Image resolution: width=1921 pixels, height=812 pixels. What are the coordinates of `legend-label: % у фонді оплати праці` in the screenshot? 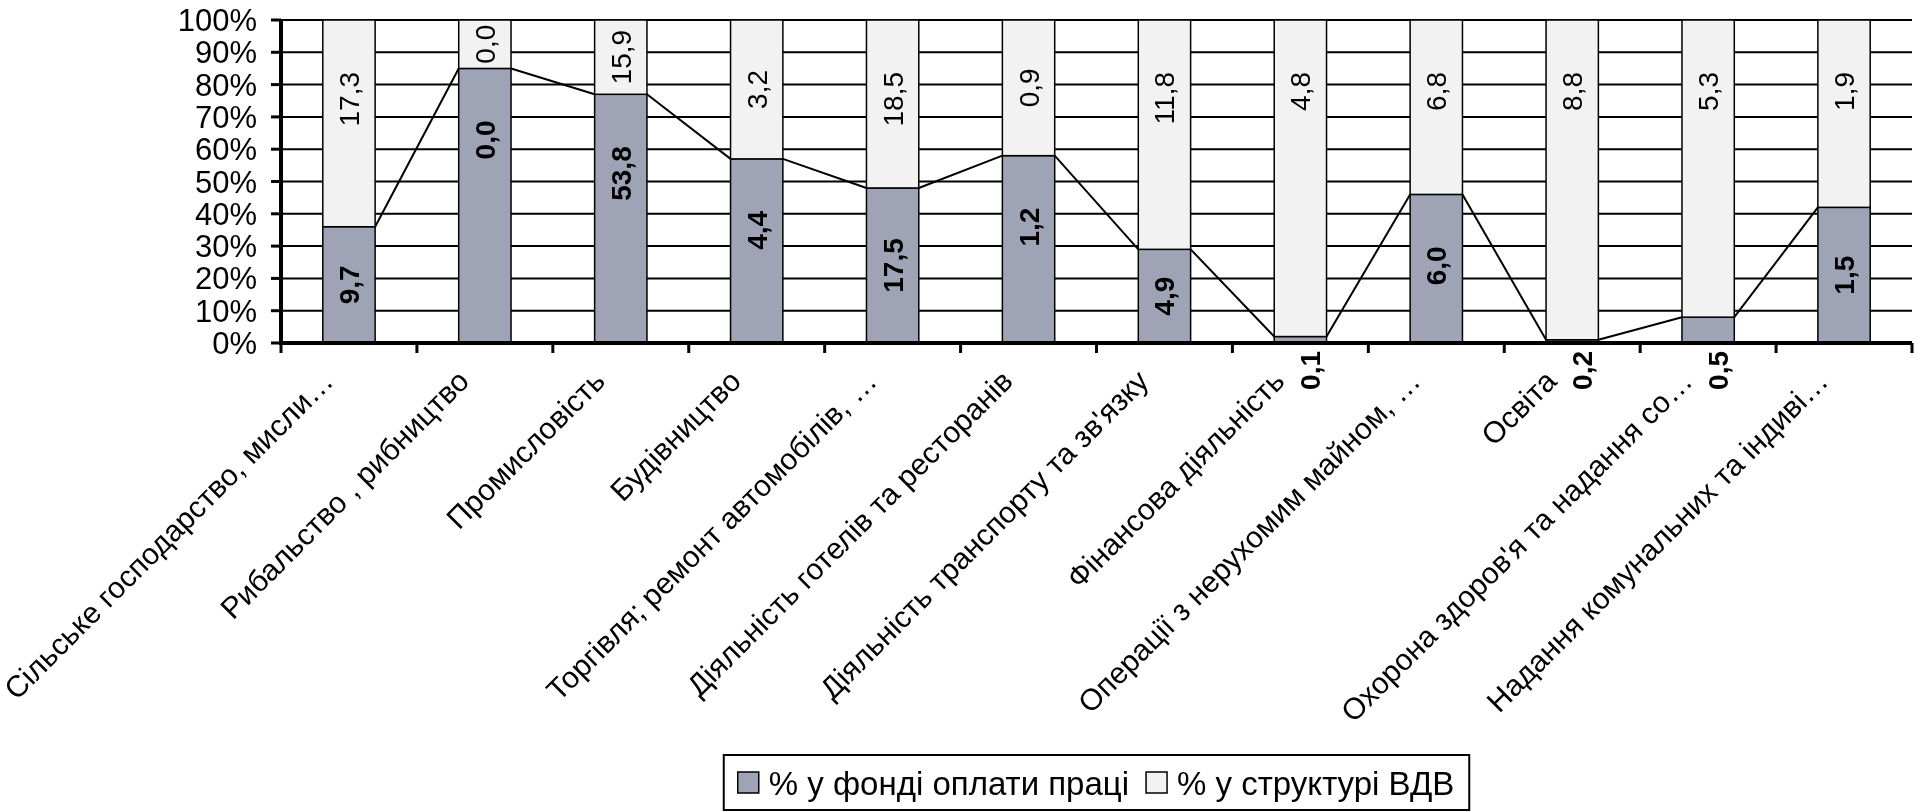 It's located at (949, 782).